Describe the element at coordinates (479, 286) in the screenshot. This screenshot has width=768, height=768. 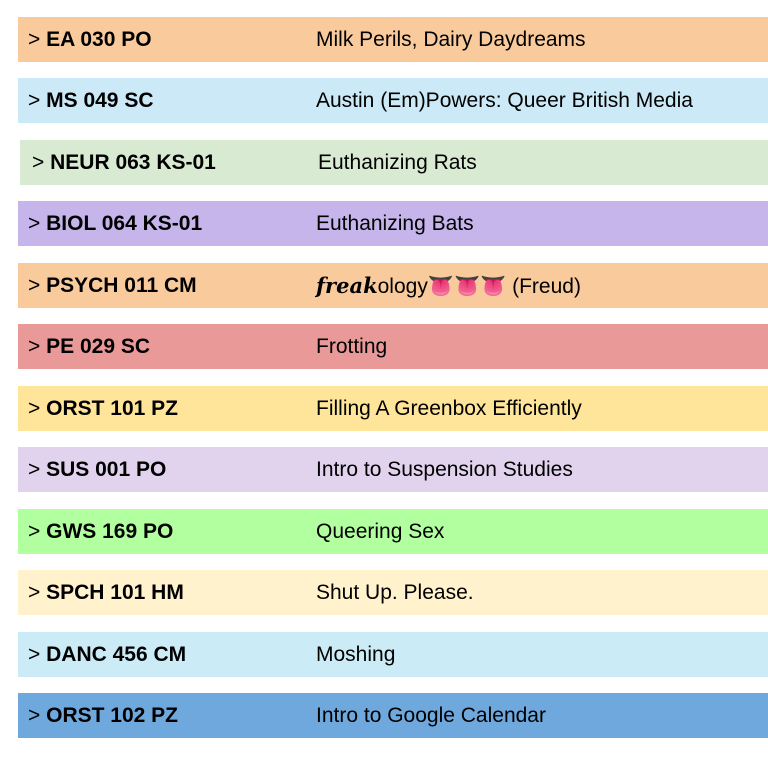
I see `title-part: ology👅👅👅 (Freud)` at that location.